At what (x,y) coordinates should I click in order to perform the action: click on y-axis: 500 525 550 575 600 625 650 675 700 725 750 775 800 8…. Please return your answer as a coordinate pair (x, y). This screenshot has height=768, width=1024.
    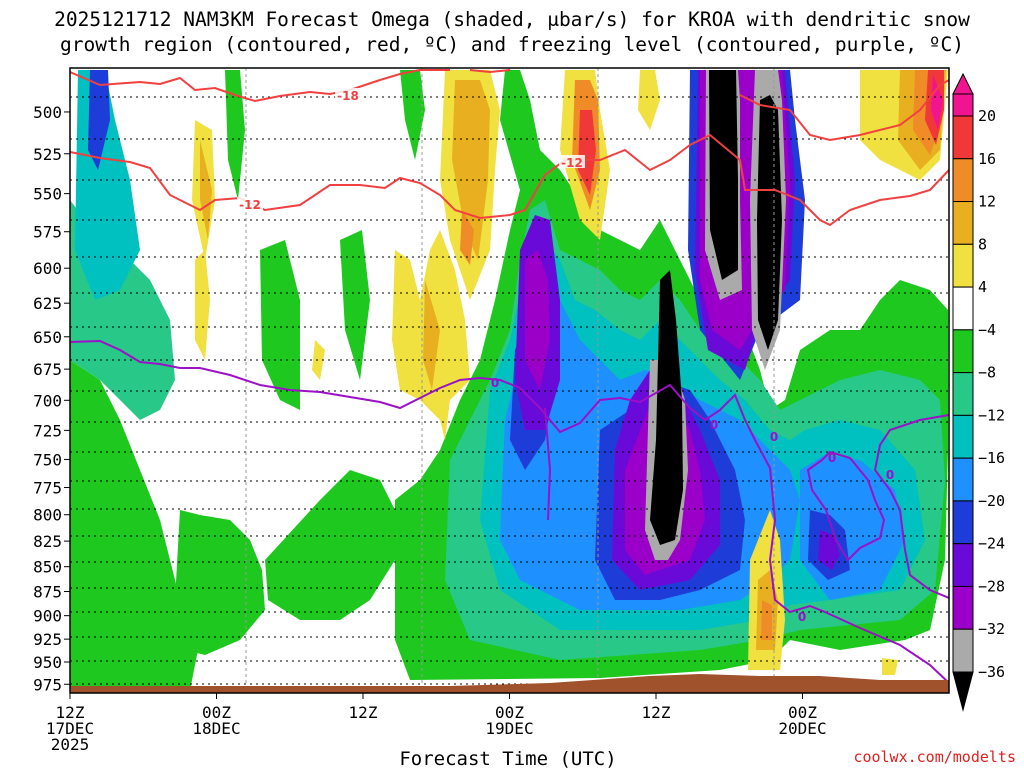
    Looking at the image, I should click on (51, 398).